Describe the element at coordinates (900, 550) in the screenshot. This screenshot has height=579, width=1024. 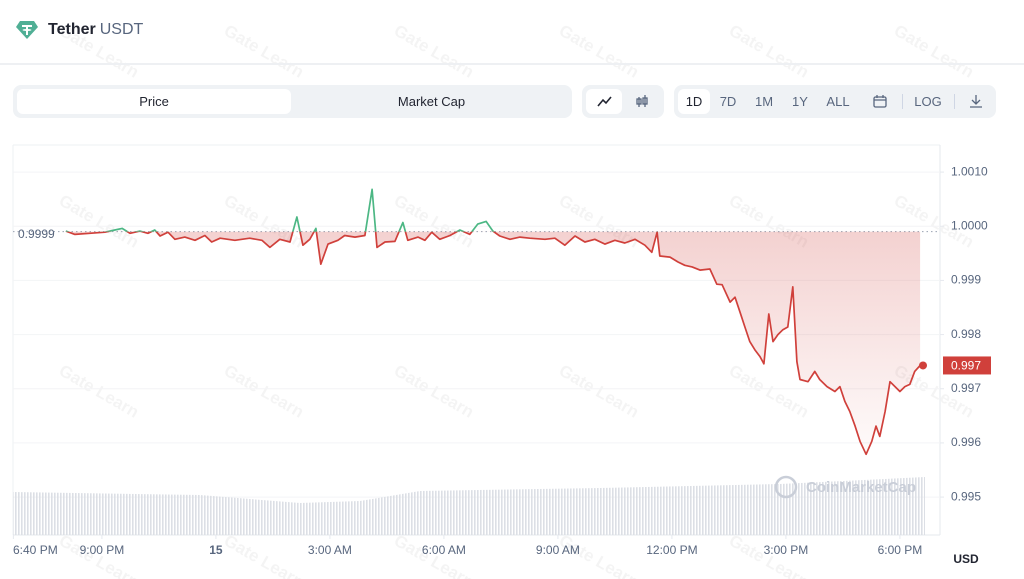
I see `x-tick-label: 6:00 PM` at that location.